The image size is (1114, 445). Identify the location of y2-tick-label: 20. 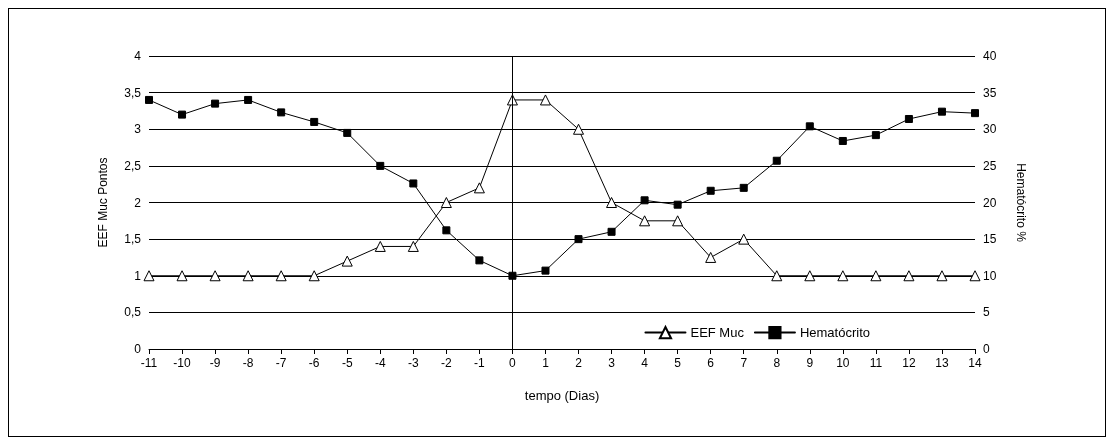
(990, 202).